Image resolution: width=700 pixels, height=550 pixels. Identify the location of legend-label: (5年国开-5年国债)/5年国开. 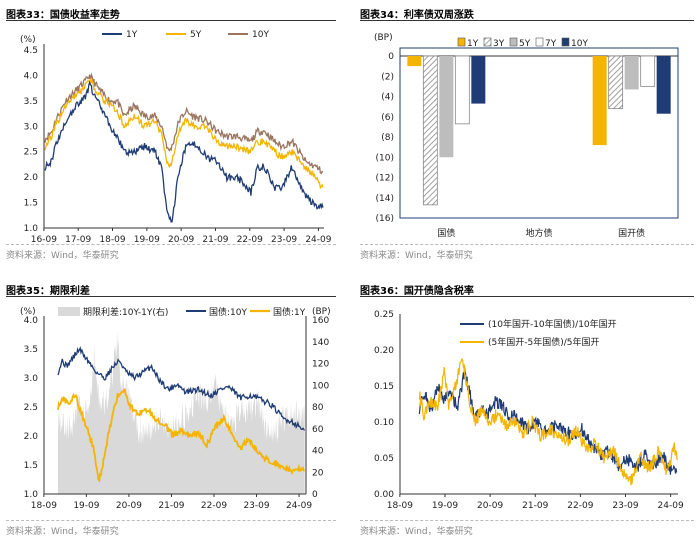
(543, 342).